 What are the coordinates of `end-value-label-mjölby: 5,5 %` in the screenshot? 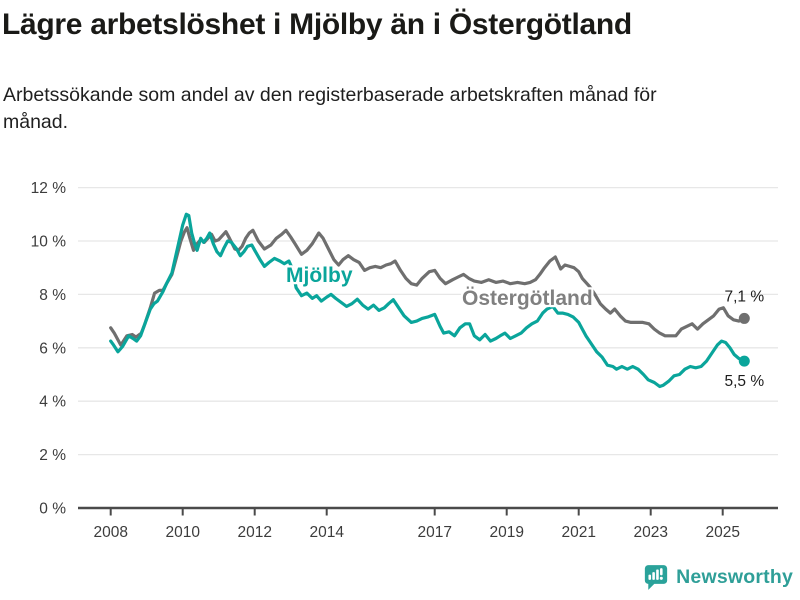 It's located at (744, 381).